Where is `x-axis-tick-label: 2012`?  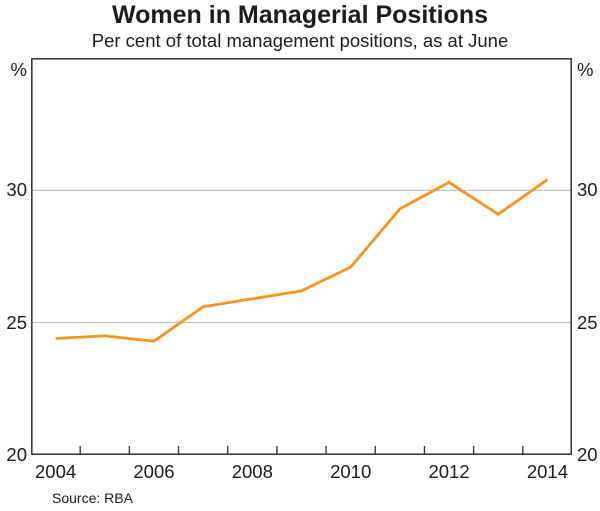
x-axis-tick-label: 2012 is located at coordinates (449, 471).